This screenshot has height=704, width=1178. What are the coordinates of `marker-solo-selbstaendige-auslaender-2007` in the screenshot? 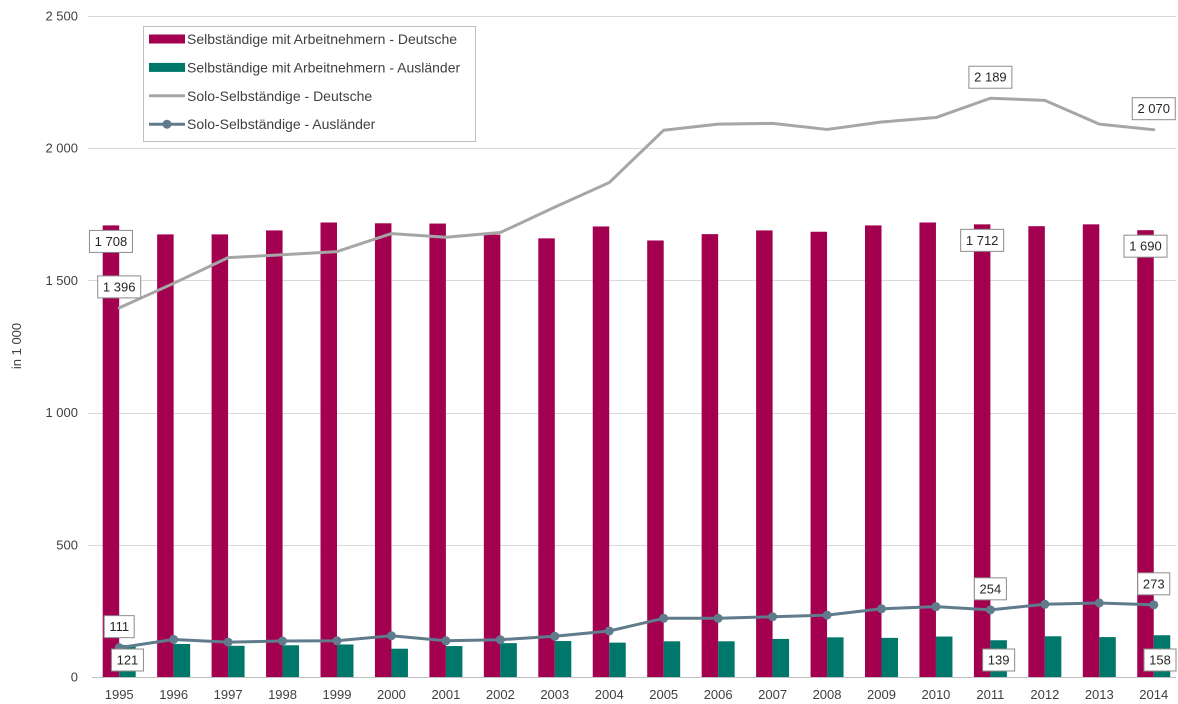 It's located at (773, 617).